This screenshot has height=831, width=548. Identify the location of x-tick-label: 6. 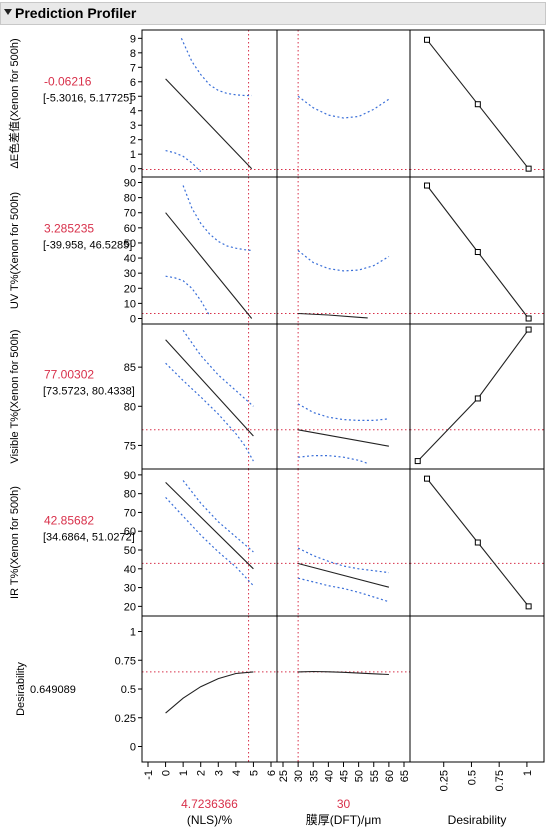
(272, 773).